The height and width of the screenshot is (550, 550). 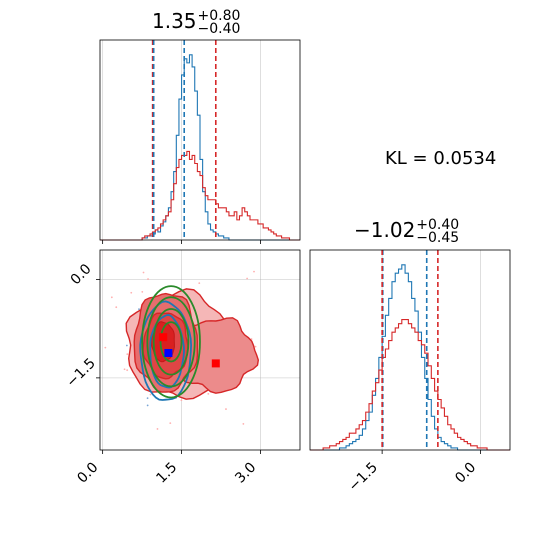 What do you see at coordinates (166, 473) in the screenshot?
I see `x-tick-label: 1.5` at bounding box center [166, 473].